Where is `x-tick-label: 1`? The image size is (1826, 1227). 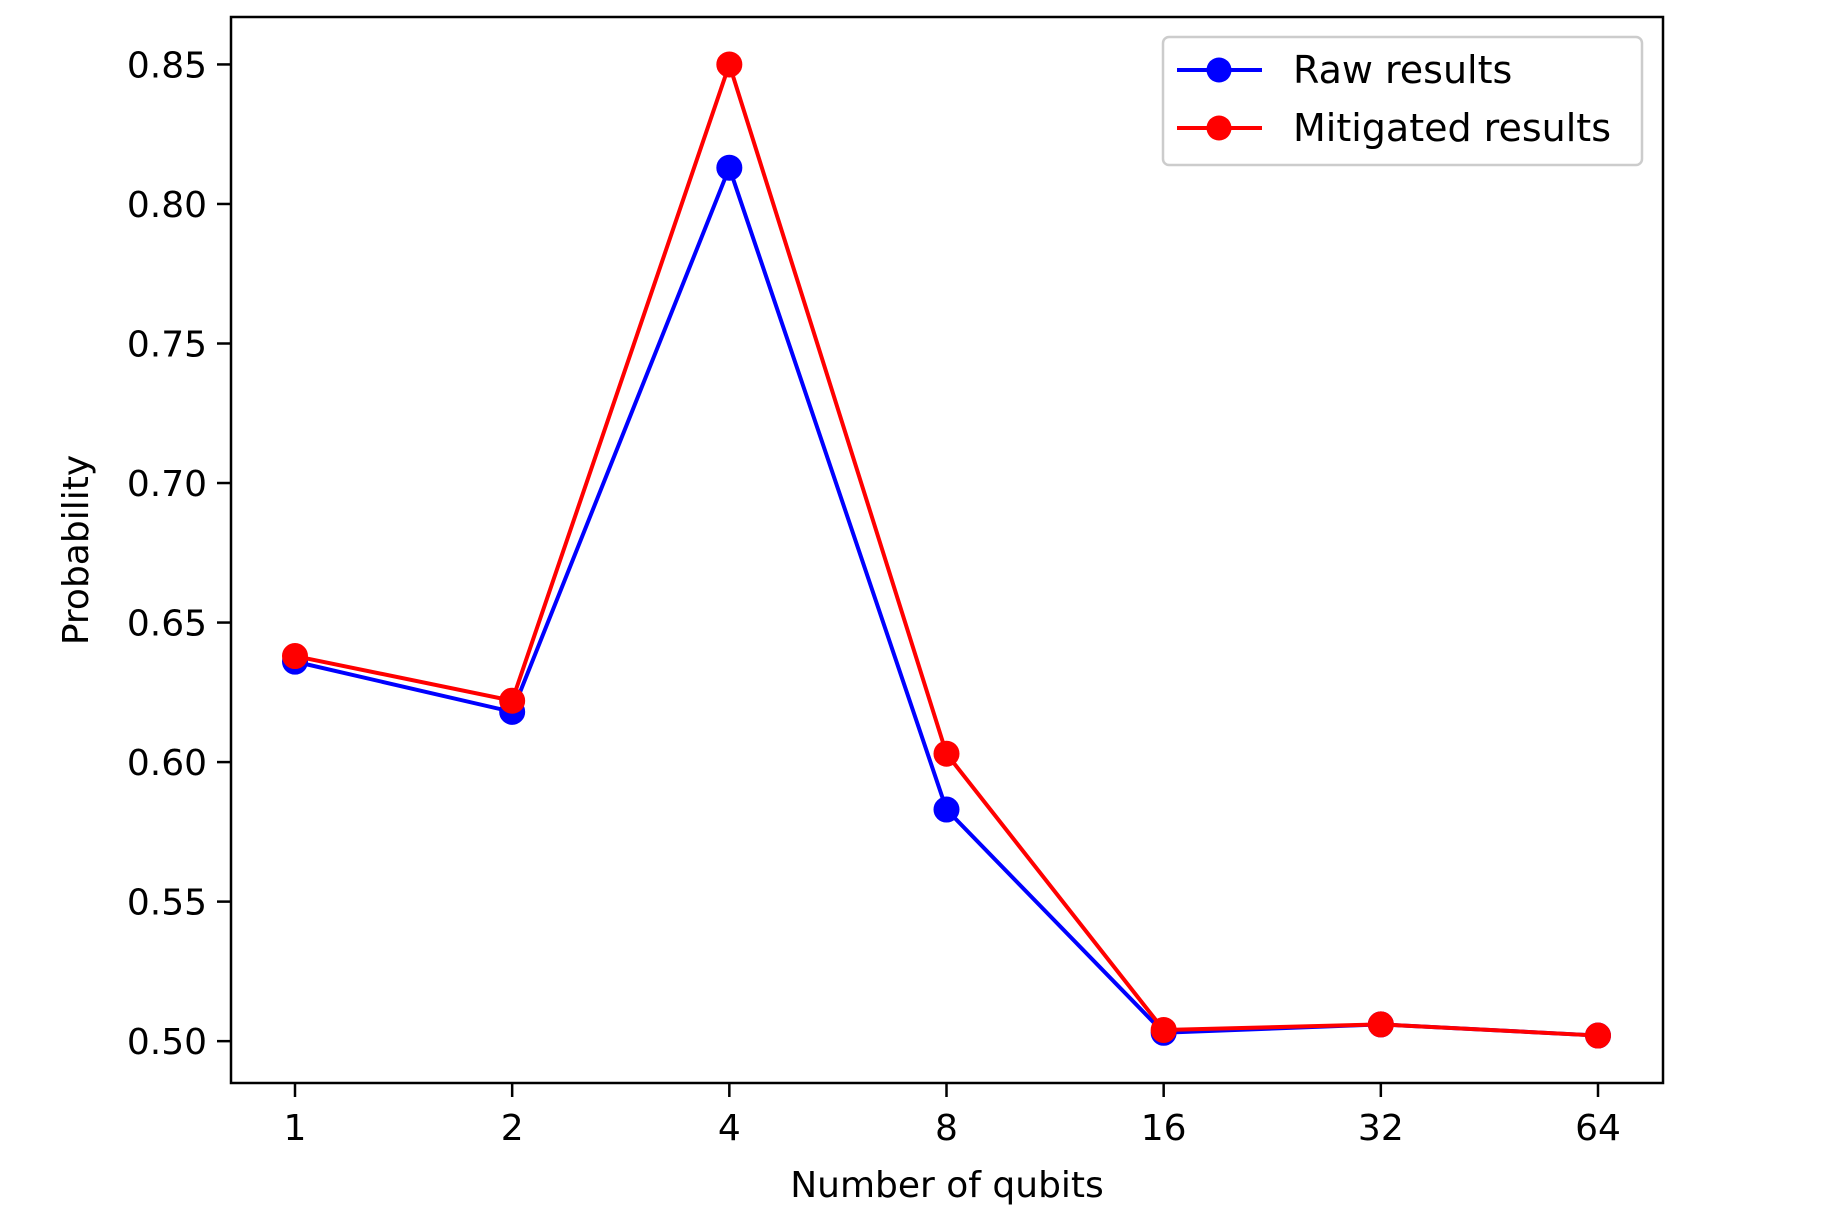 x-tick-label: 1 is located at coordinates (295, 1128).